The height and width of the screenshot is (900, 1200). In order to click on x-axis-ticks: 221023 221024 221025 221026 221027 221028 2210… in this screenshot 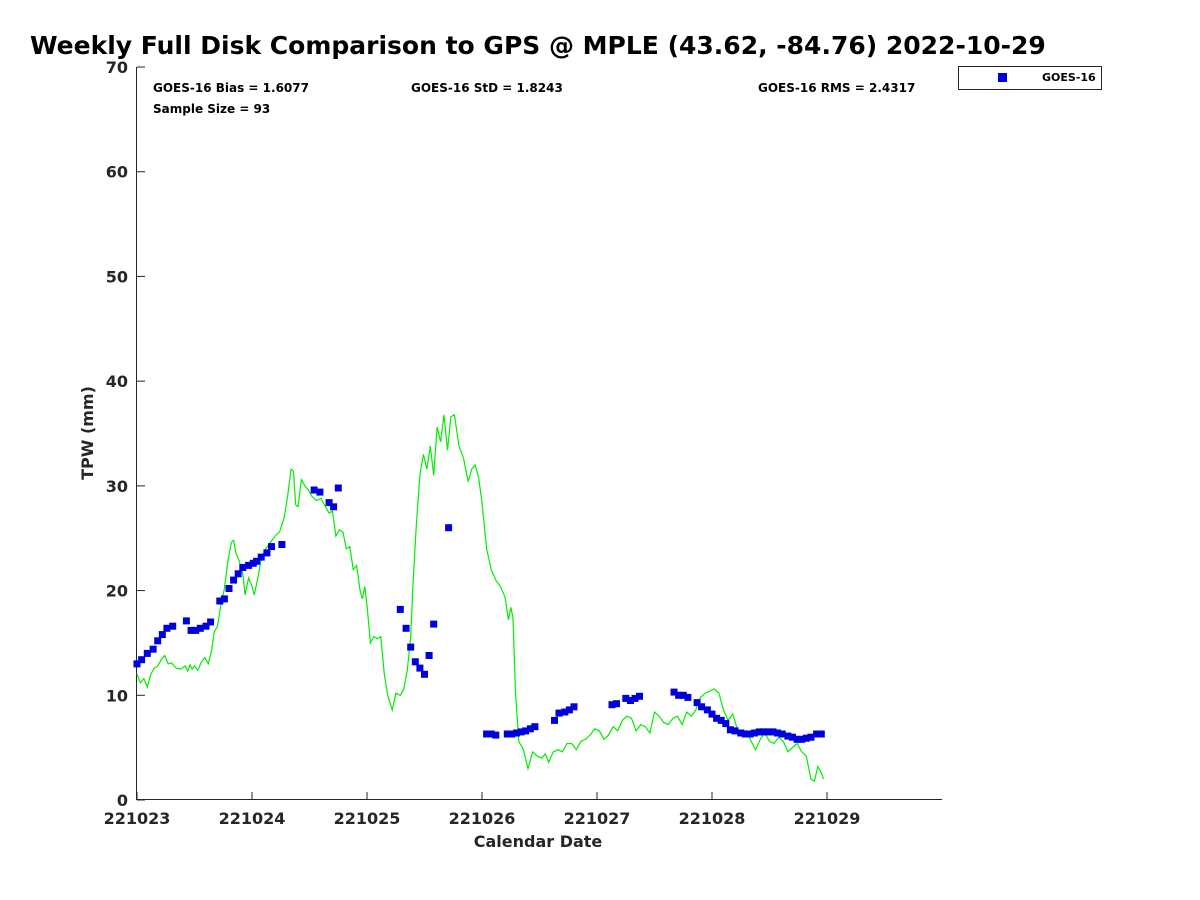, I will do `click(482, 810)`.